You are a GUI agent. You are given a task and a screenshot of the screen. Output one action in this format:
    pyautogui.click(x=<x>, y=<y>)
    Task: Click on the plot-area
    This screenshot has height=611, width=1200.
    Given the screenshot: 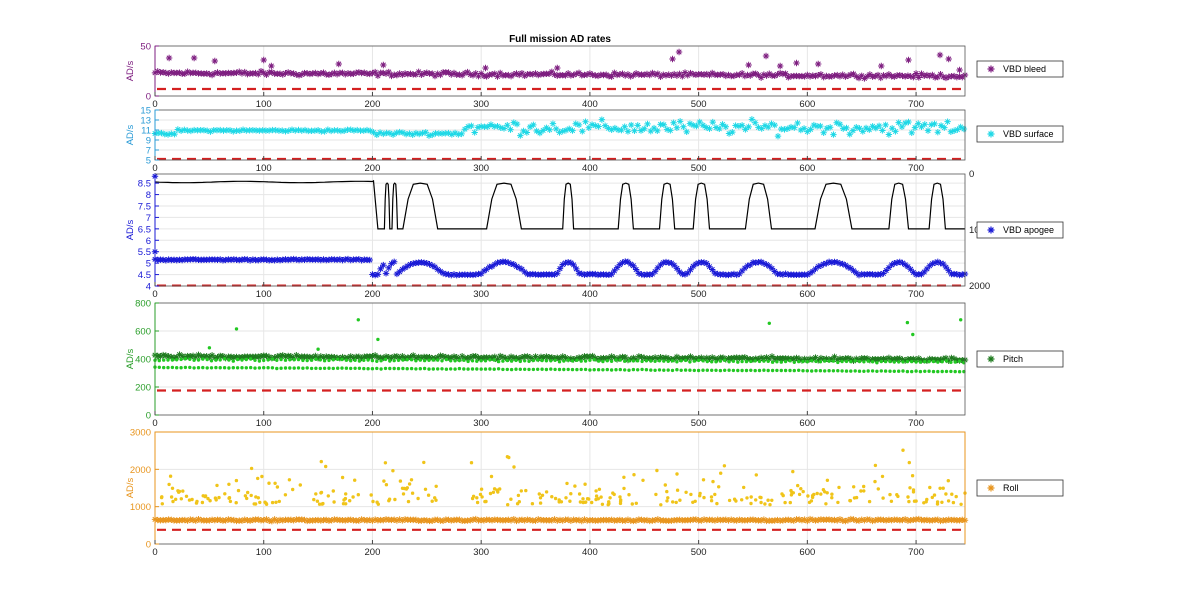 What is the action you would take?
    pyautogui.click(x=560, y=71)
    